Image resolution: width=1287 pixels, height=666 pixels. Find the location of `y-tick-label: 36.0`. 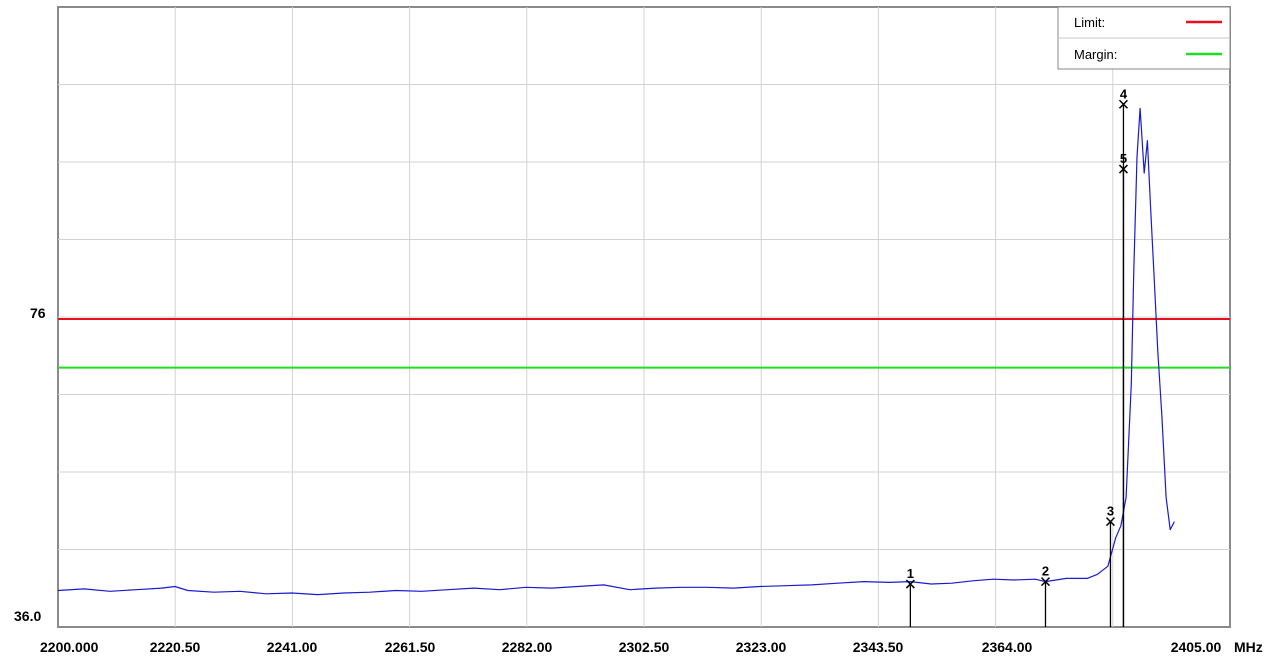

y-tick-label: 36.0 is located at coordinates (27, 616).